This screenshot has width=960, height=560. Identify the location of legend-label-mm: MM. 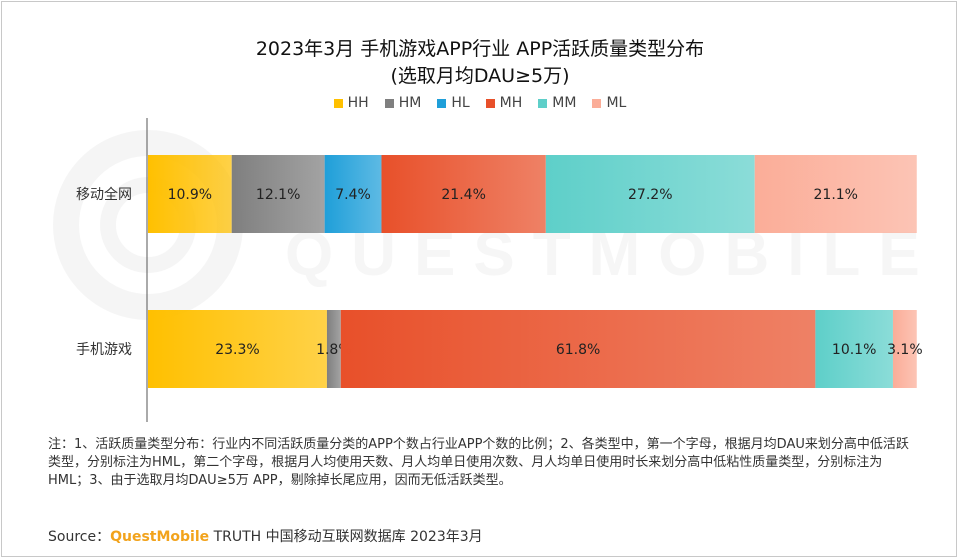
(564, 103).